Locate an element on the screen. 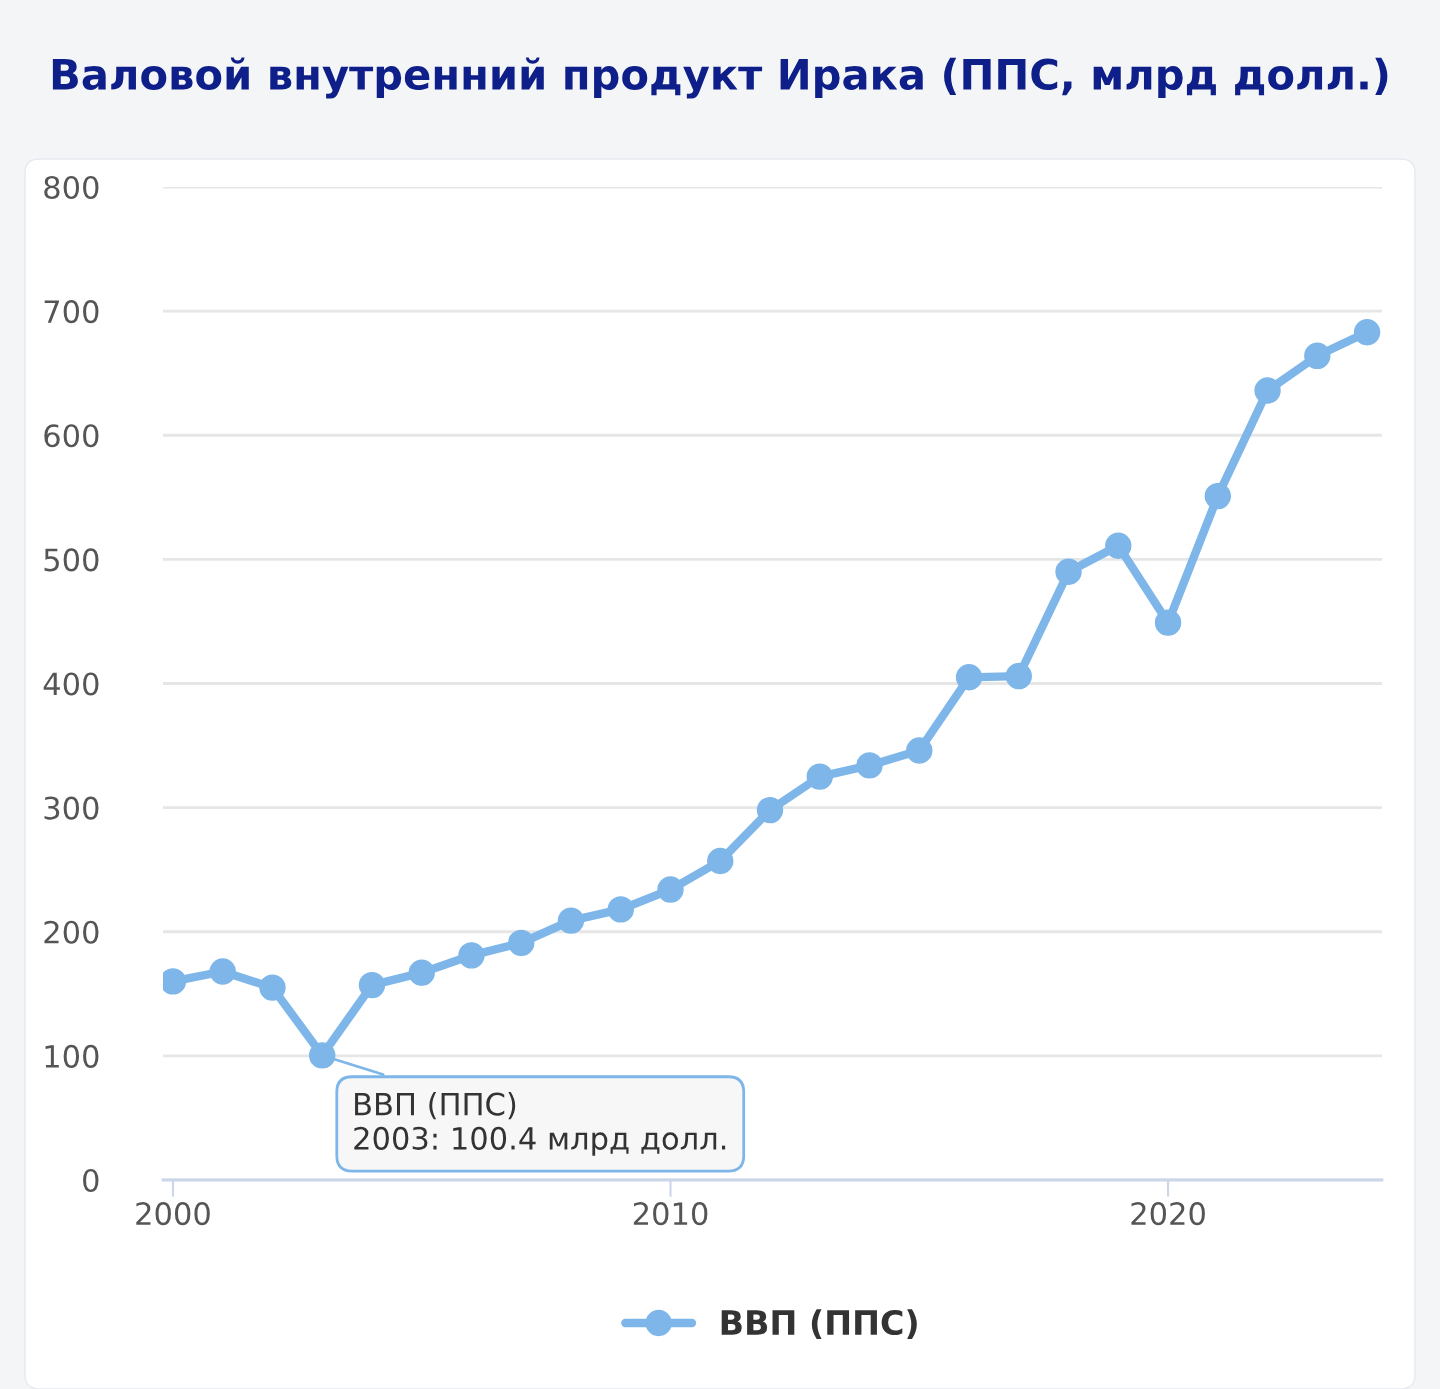  y-tick-label: 200 is located at coordinates (71, 932).